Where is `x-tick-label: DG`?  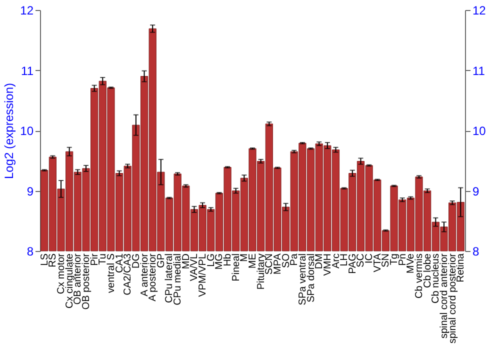
x-tick-label: DG is located at coordinates (136, 260).